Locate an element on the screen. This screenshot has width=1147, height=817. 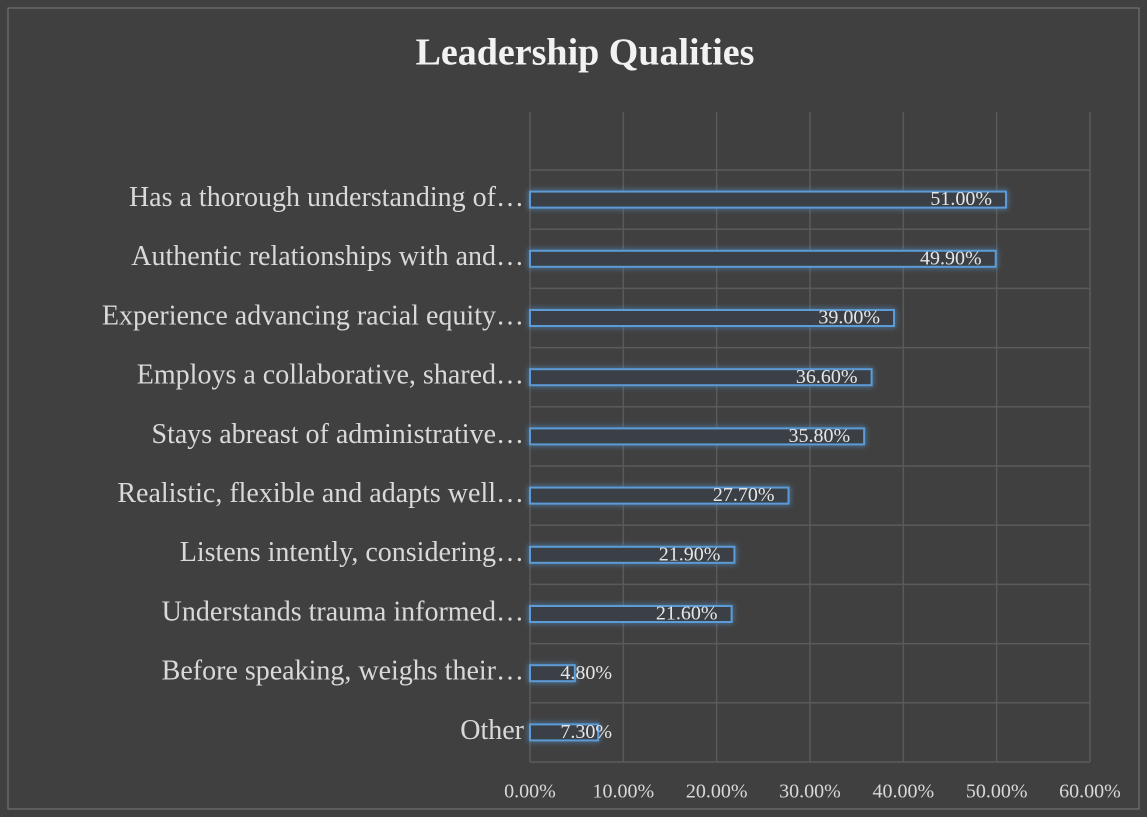
x-tick-label: 40.00% is located at coordinates (903, 792).